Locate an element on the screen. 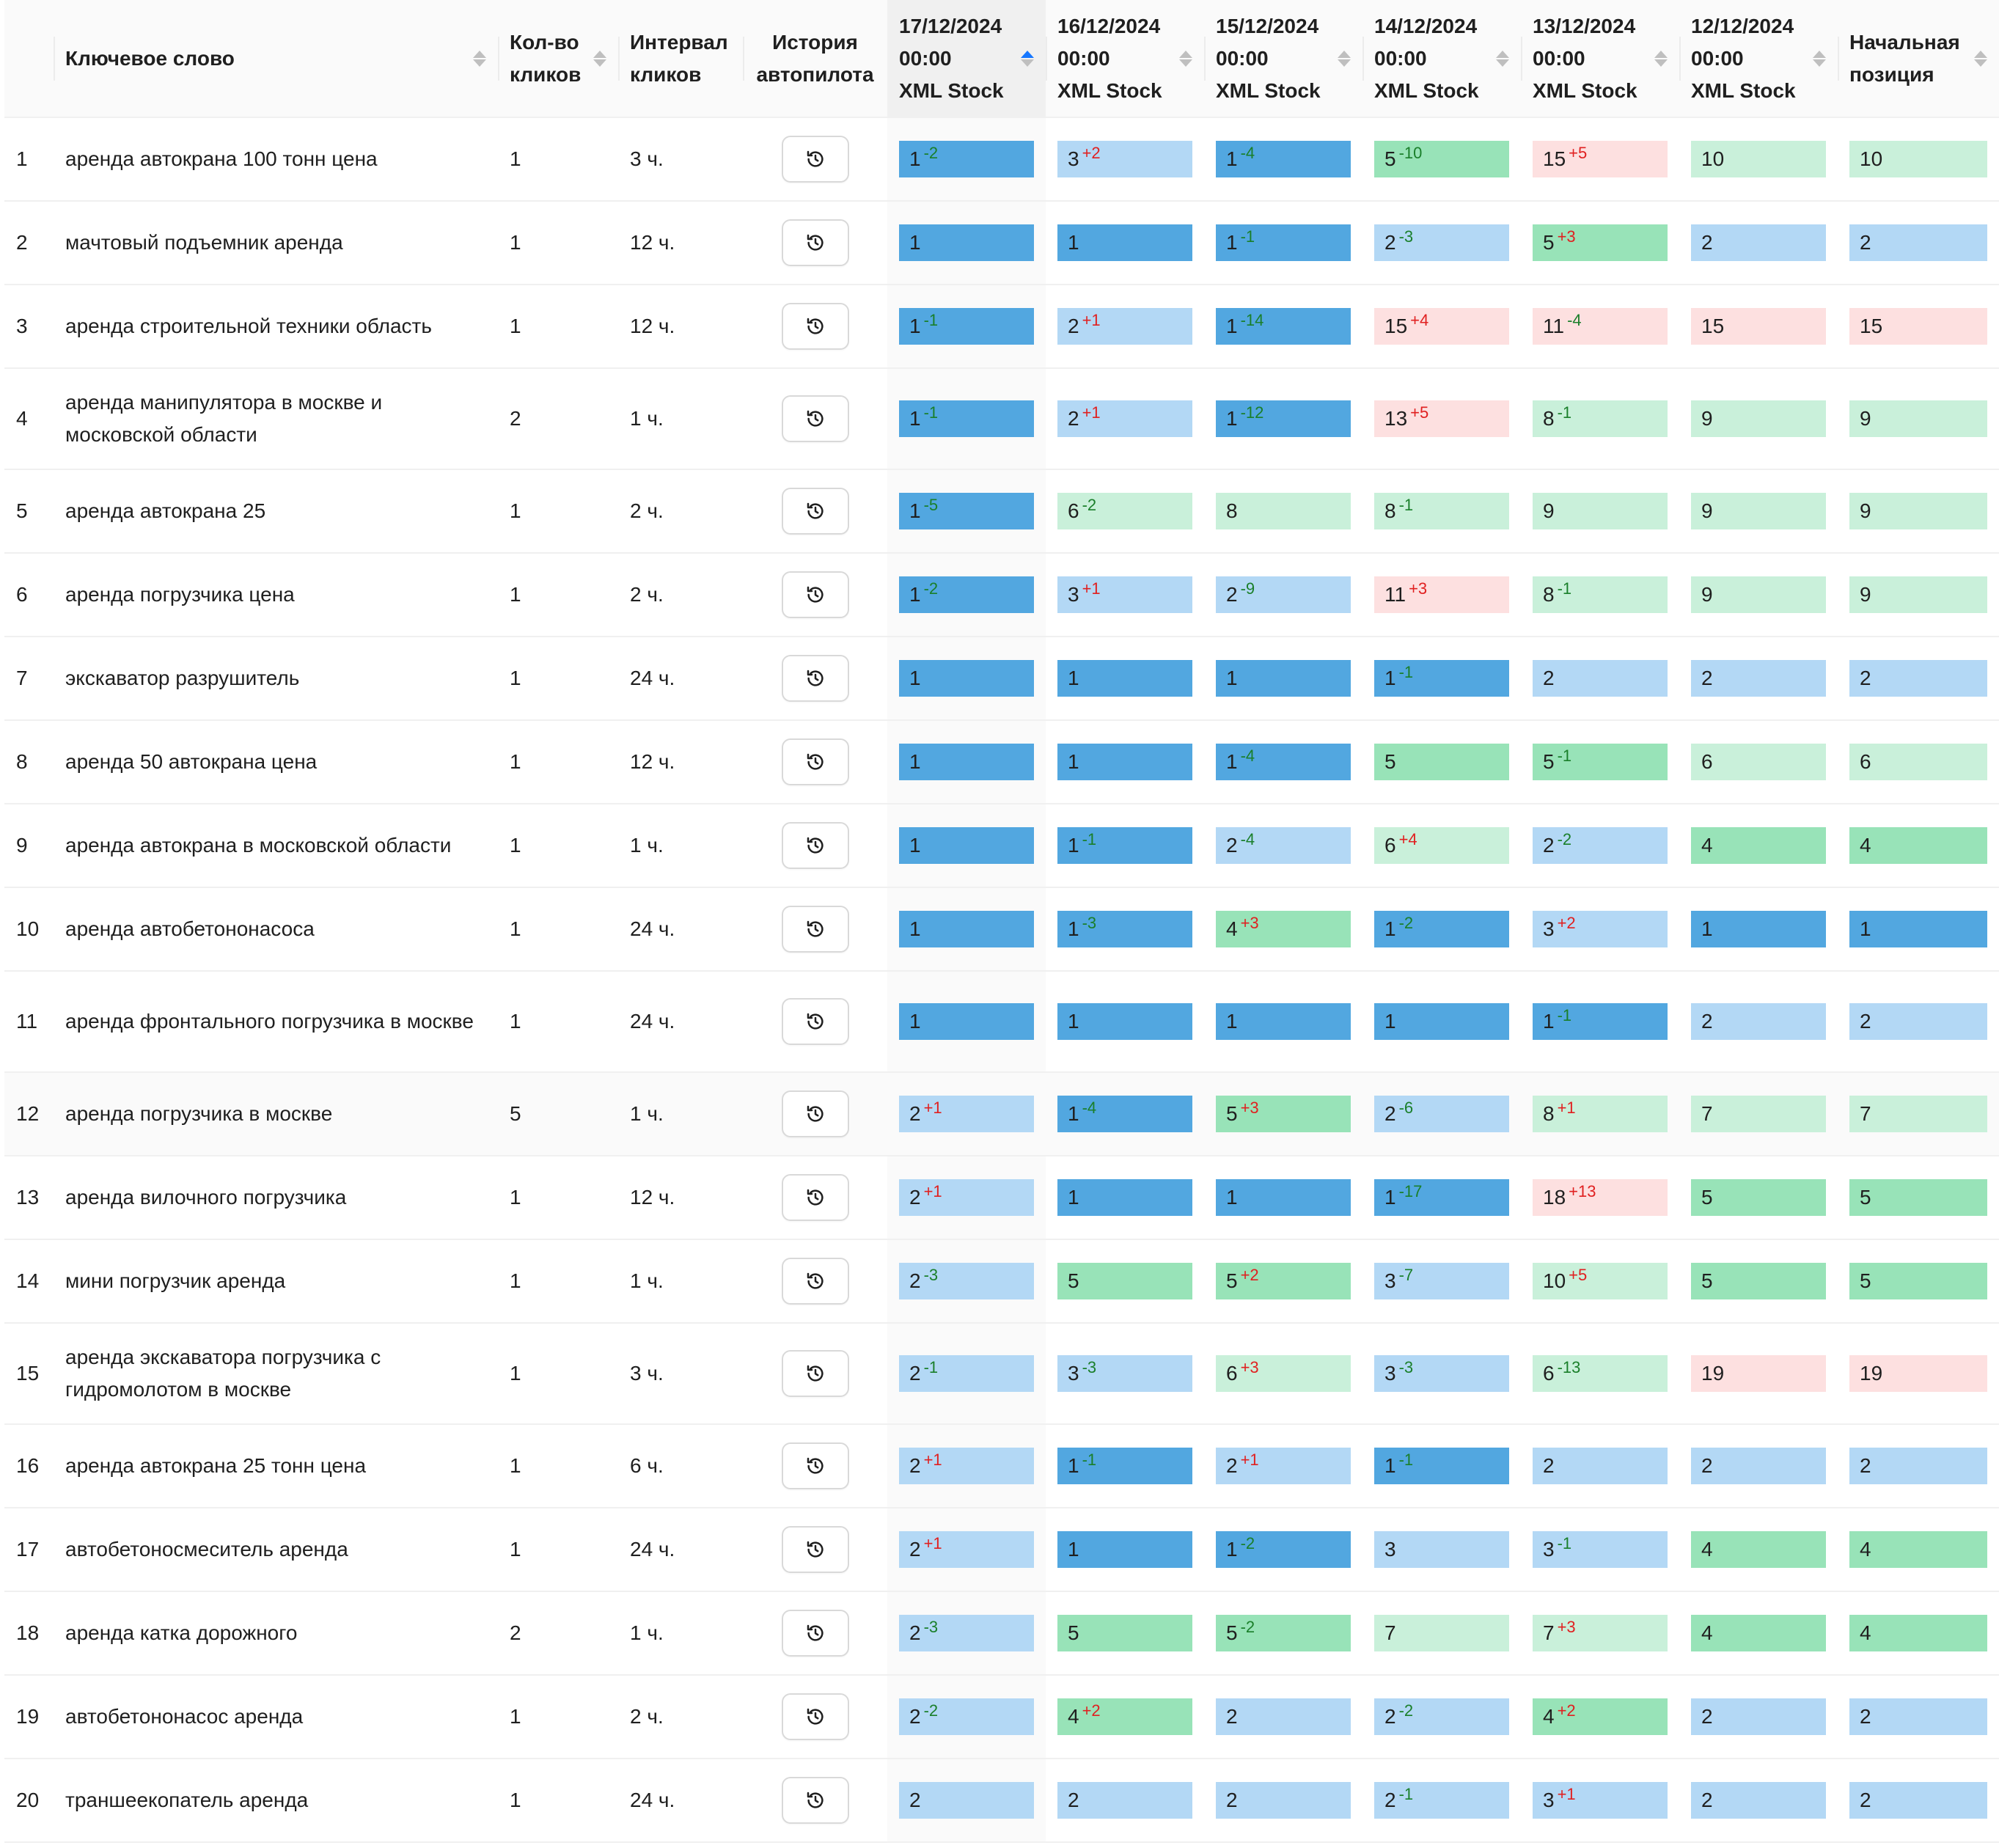 This screenshot has width=1999, height=1848. keyword-cell: аренда фронтального погрузчика в москве is located at coordinates (276, 1022).